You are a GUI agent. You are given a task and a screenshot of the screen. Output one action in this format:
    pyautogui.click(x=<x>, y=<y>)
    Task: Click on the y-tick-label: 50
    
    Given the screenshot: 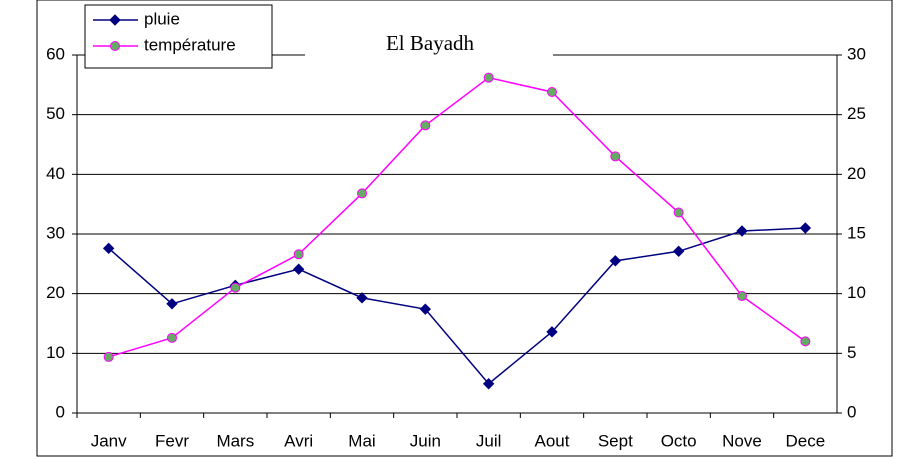 What is the action you would take?
    pyautogui.click(x=55, y=113)
    